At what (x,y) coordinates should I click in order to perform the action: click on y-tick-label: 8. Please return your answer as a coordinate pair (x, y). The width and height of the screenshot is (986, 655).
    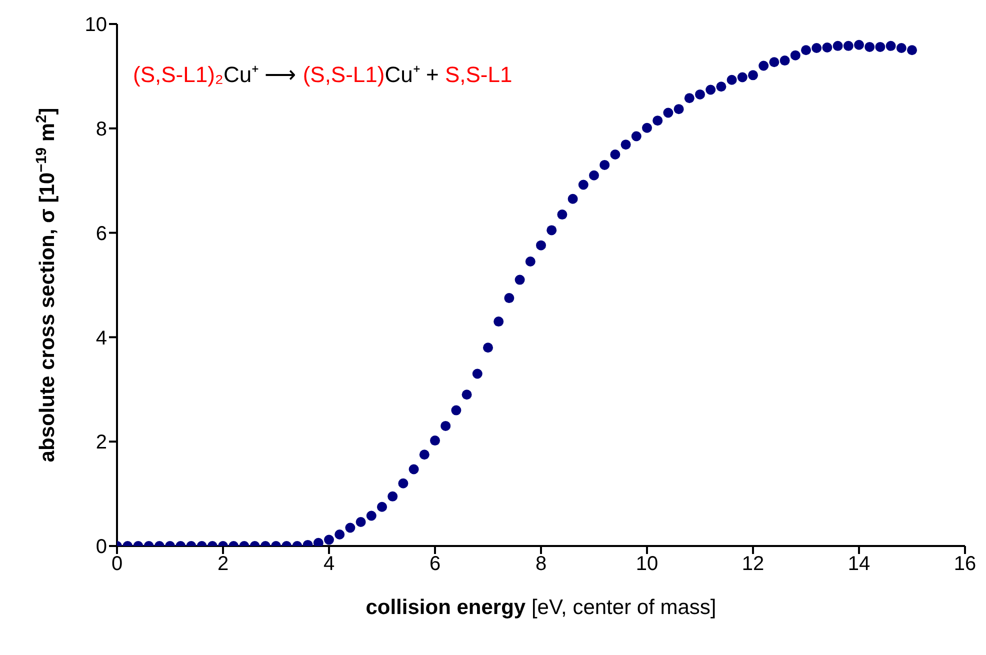
    Looking at the image, I should click on (101, 129).